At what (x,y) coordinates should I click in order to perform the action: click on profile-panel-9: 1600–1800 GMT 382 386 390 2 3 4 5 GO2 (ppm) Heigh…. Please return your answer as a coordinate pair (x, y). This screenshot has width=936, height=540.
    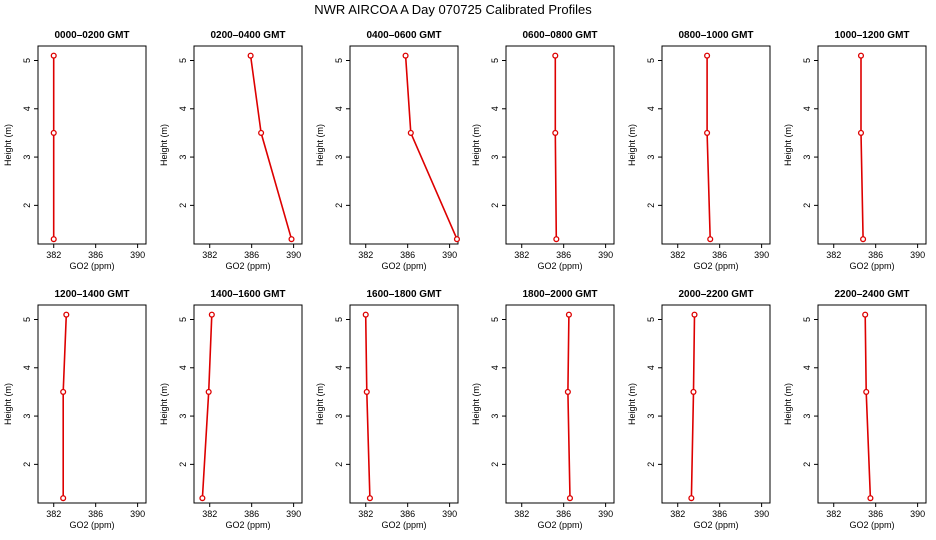
    Looking at the image, I should click on (387, 409).